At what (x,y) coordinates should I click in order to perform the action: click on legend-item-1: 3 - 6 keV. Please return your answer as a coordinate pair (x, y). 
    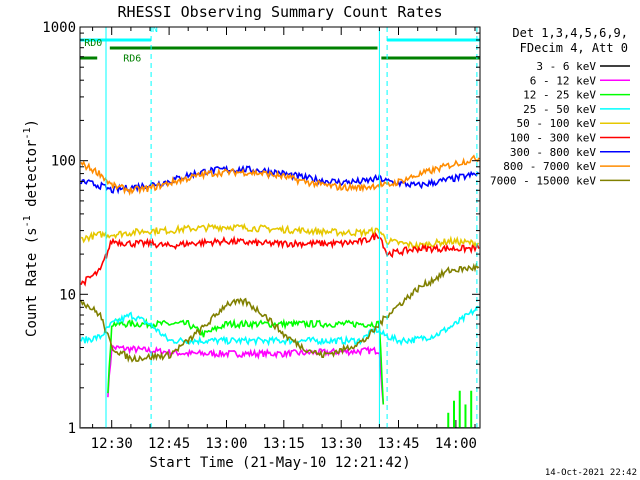
    Looking at the image, I should click on (583, 66).